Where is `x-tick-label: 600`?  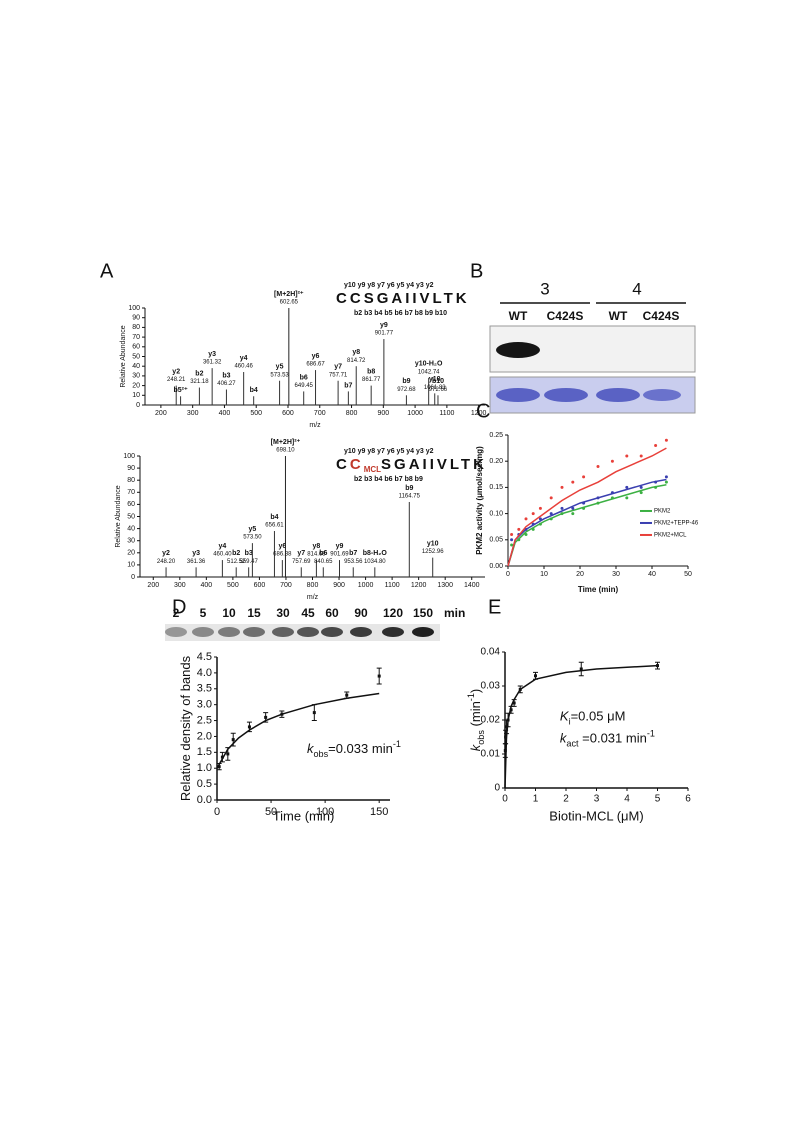 x-tick-label: 600 is located at coordinates (288, 413).